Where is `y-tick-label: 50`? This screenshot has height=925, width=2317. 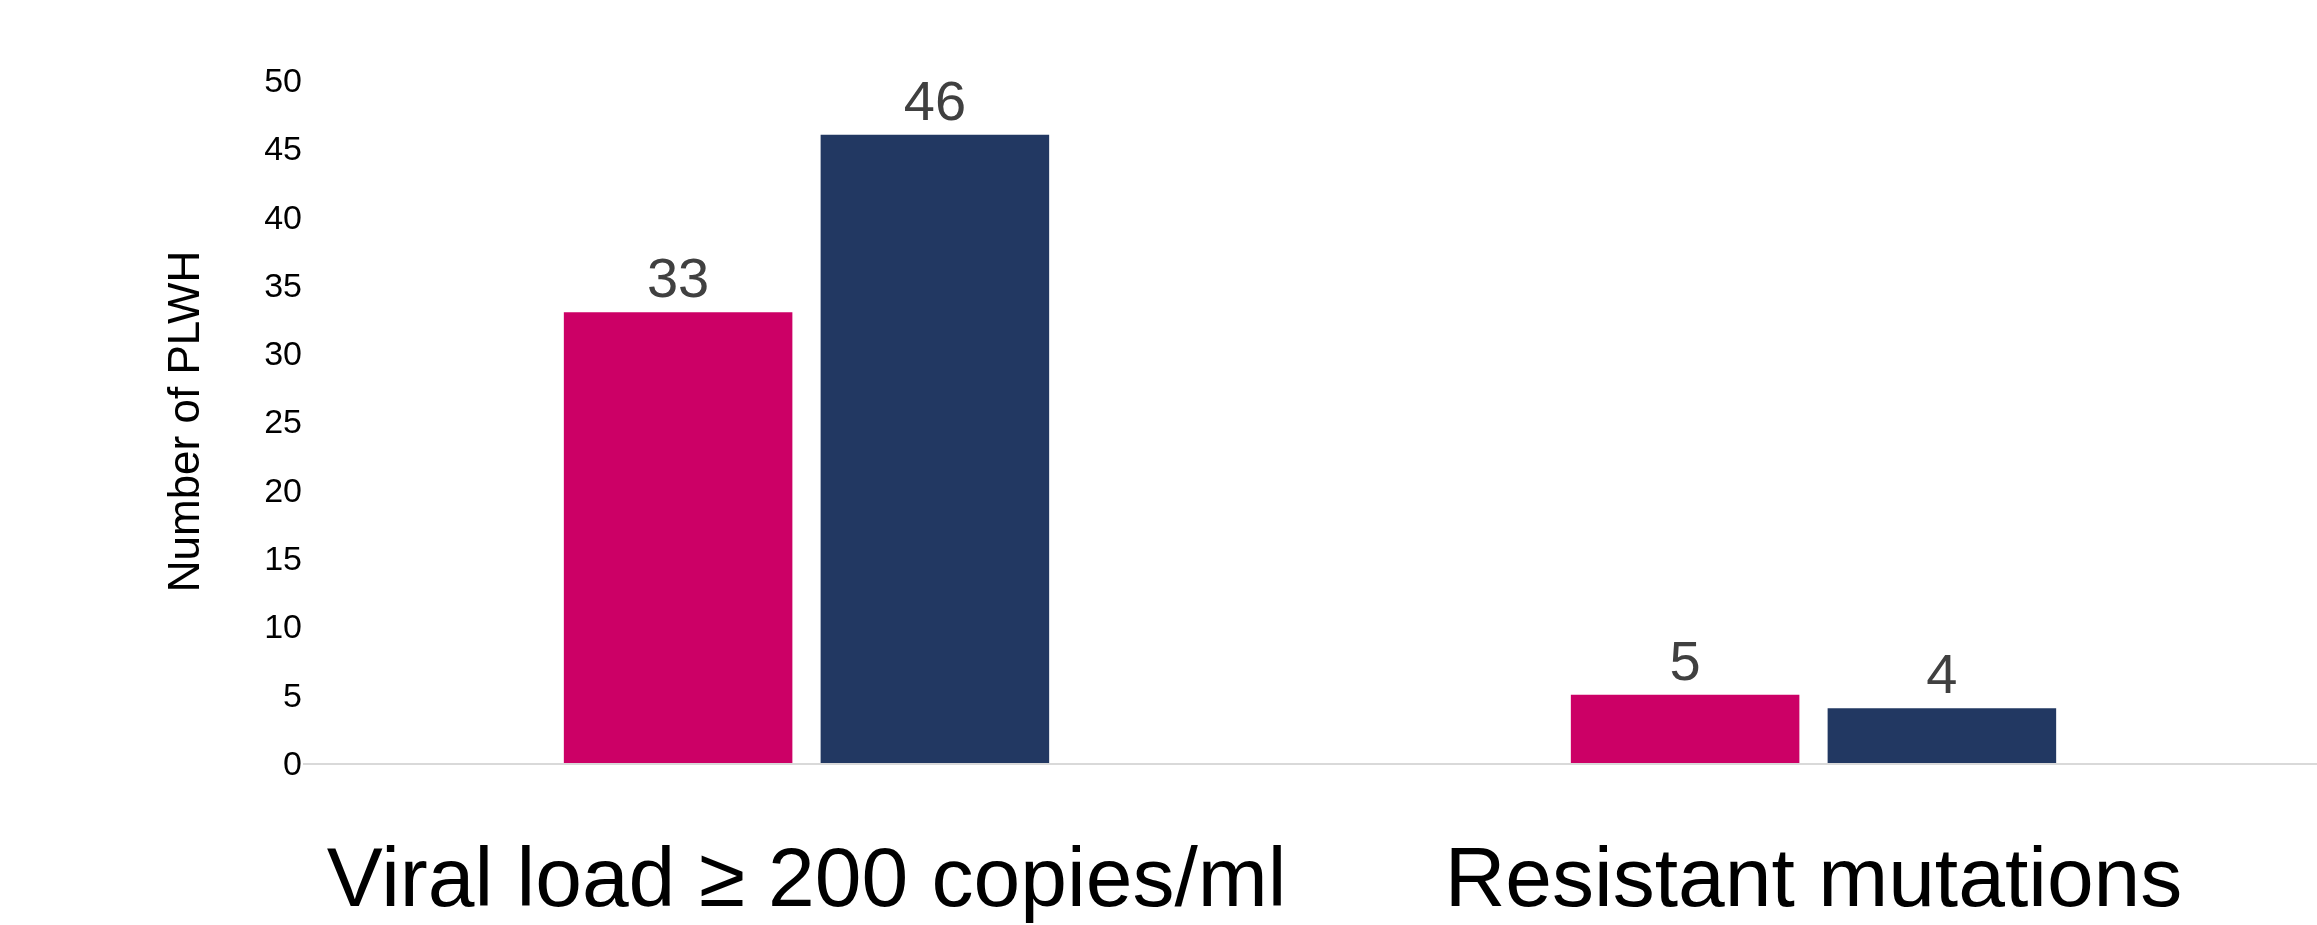
y-tick-label: 50 is located at coordinates (283, 79).